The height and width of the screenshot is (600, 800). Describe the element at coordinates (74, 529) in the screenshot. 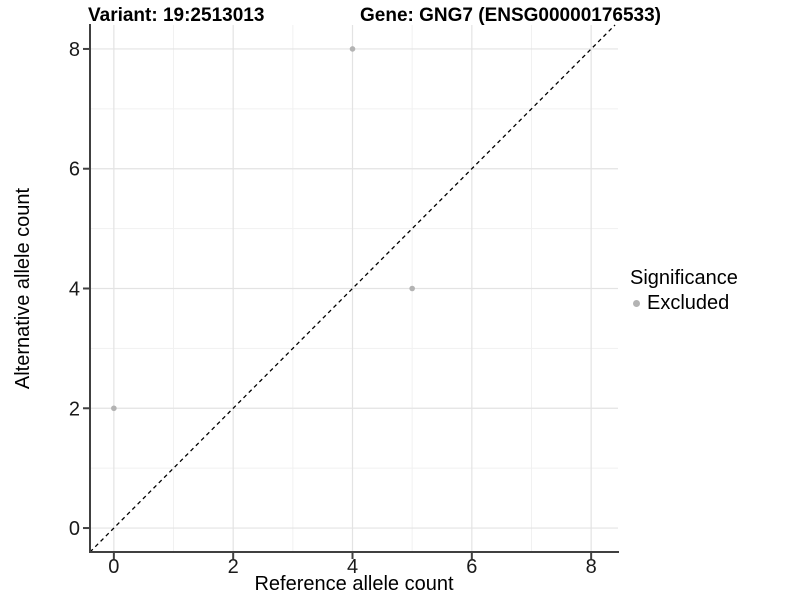

I see `y-tick-label: 0` at that location.